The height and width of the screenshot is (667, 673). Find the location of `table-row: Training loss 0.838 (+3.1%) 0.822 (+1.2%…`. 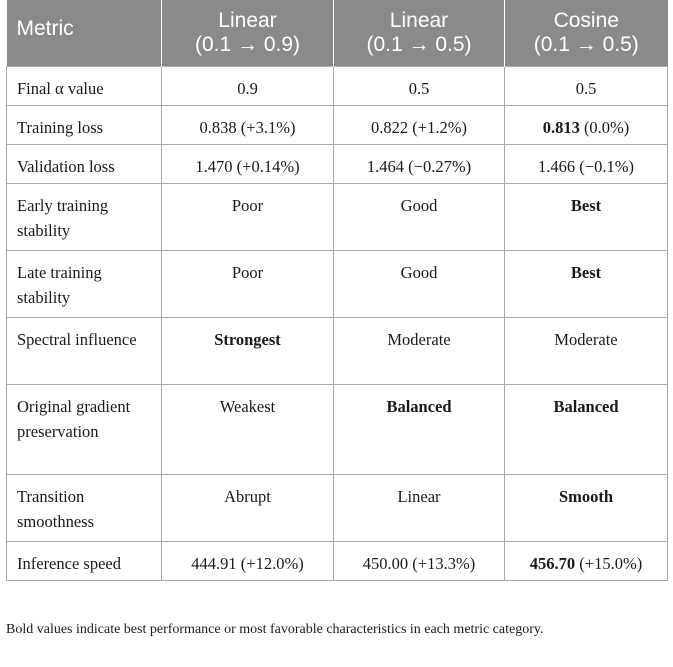

table-row: Training loss 0.838 (+3.1%) 0.822 (+1.2%… is located at coordinates (337, 124).